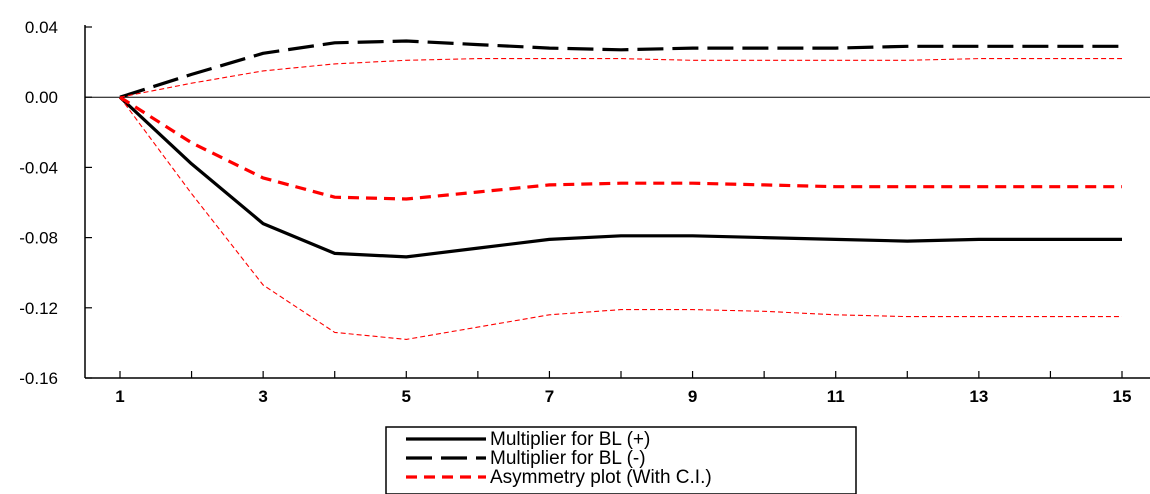  I want to click on x-tick-label: 7, so click(549, 396).